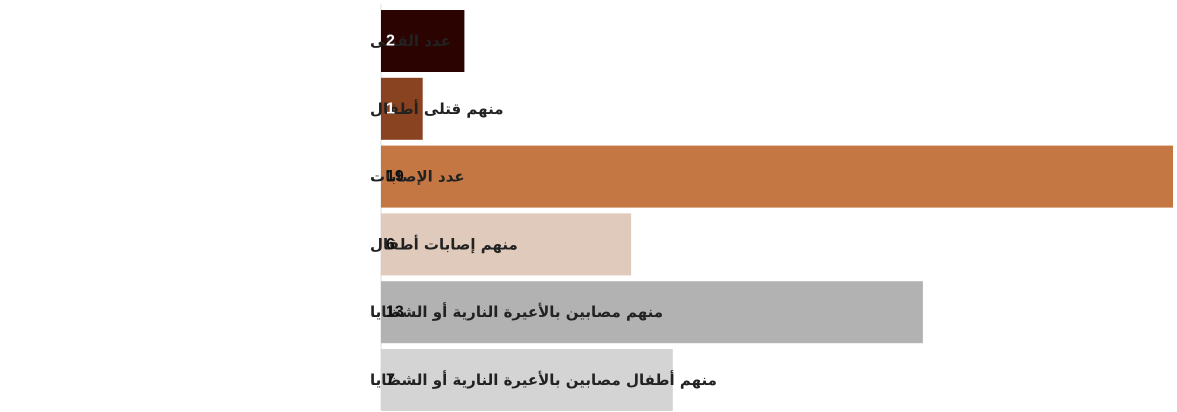  Describe the element at coordinates (410, 41) in the screenshot. I see `category-label-1: عدد القتلى` at that location.